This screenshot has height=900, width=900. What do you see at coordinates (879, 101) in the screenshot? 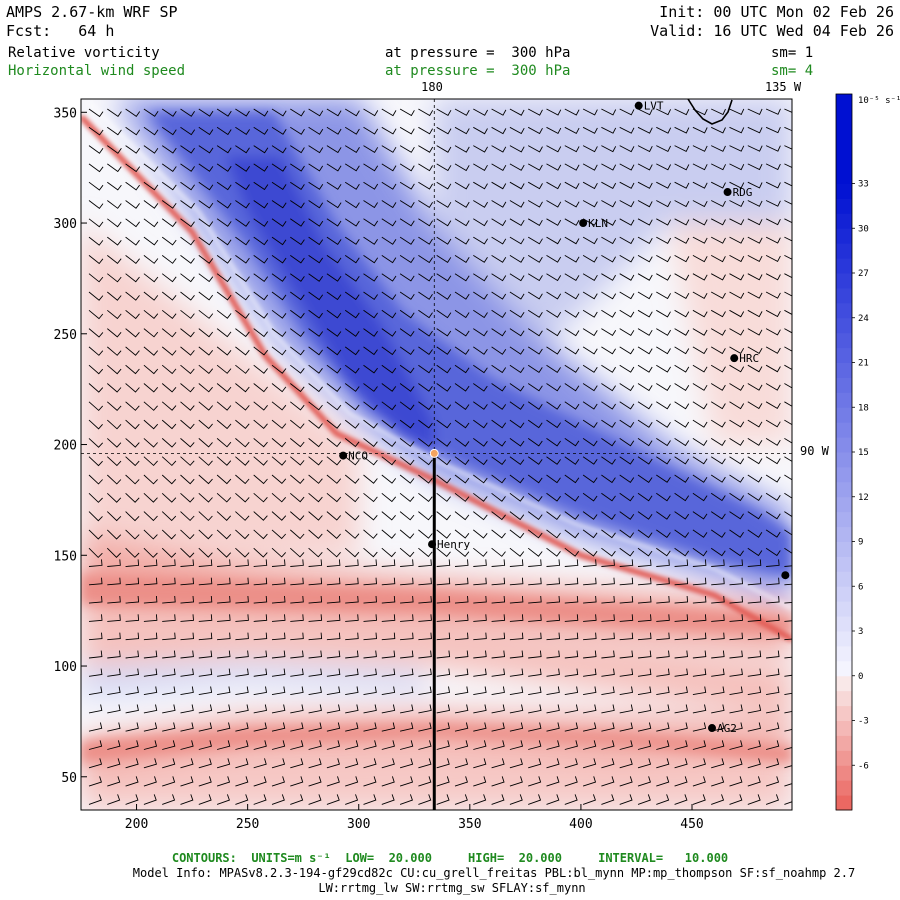
I see `colorbar-unit: 10⁻⁵ s⁻¹` at bounding box center [879, 101].